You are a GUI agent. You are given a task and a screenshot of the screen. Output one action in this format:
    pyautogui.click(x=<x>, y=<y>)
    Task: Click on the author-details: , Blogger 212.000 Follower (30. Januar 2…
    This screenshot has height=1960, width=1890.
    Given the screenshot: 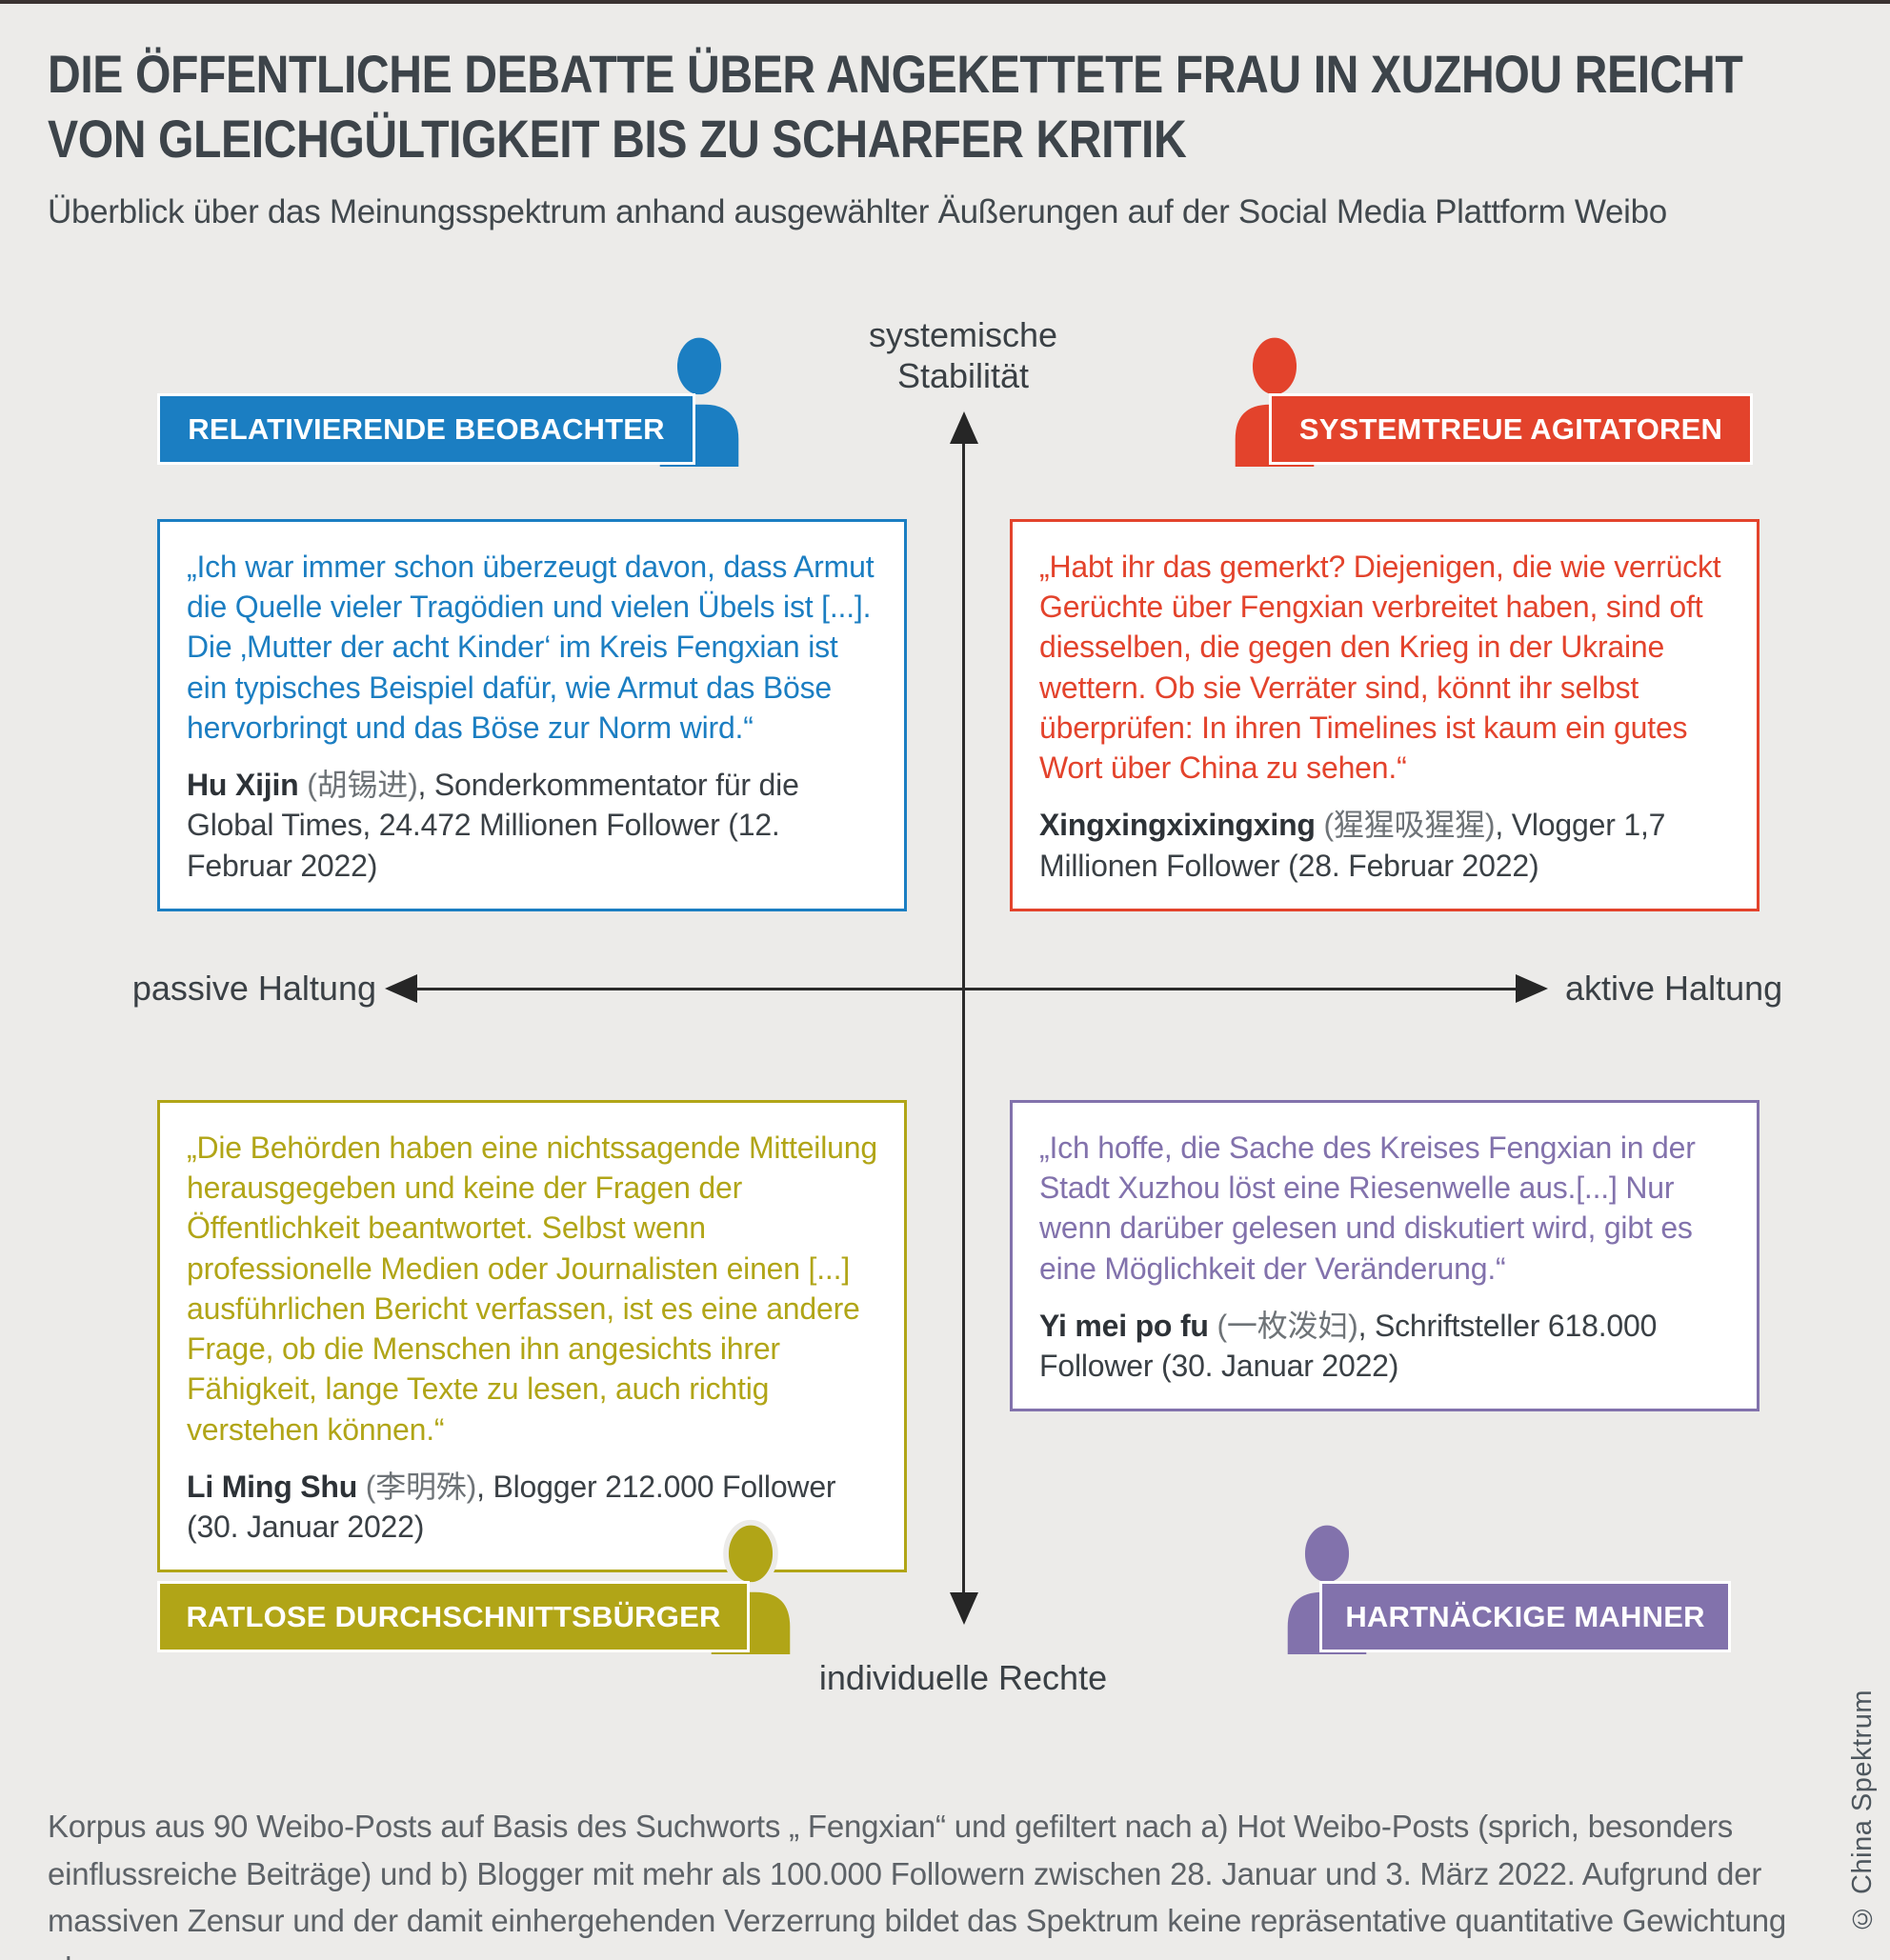 What is the action you would take?
    pyautogui.click(x=511, y=1507)
    